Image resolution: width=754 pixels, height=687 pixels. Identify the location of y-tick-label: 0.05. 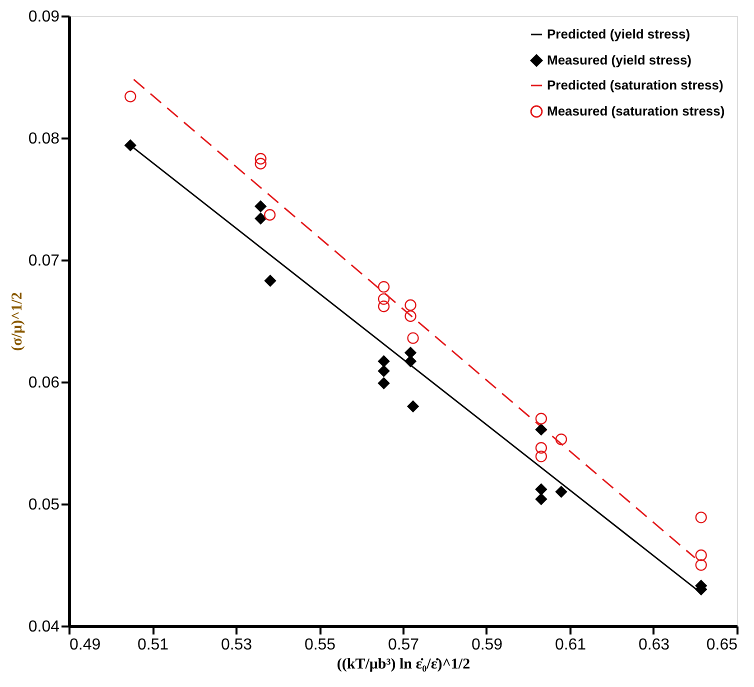
(44, 505).